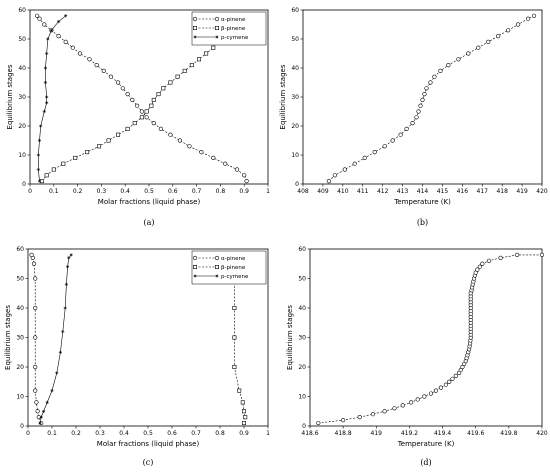 The image size is (550, 472). I want to click on series-line, so click(55, 339).